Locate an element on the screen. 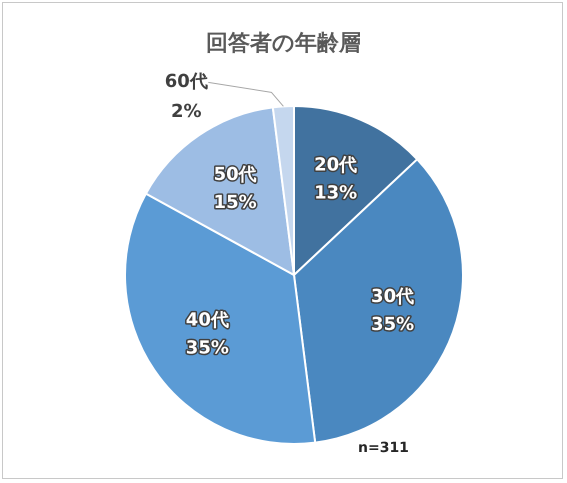  data-label: 13% is located at coordinates (336, 193).